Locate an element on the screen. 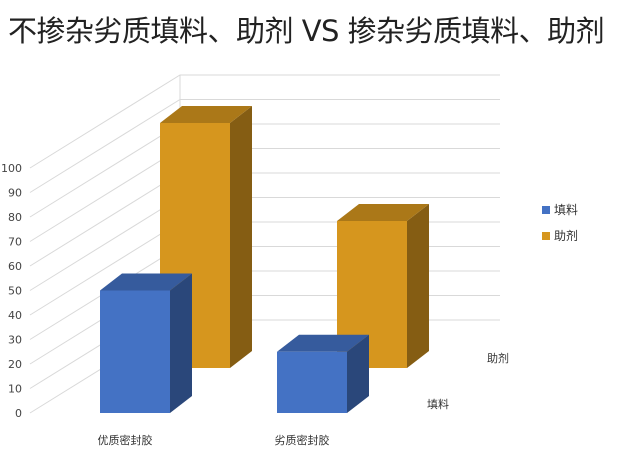 This screenshot has width=636, height=469. y-tick-label: 70 is located at coordinates (15, 242).